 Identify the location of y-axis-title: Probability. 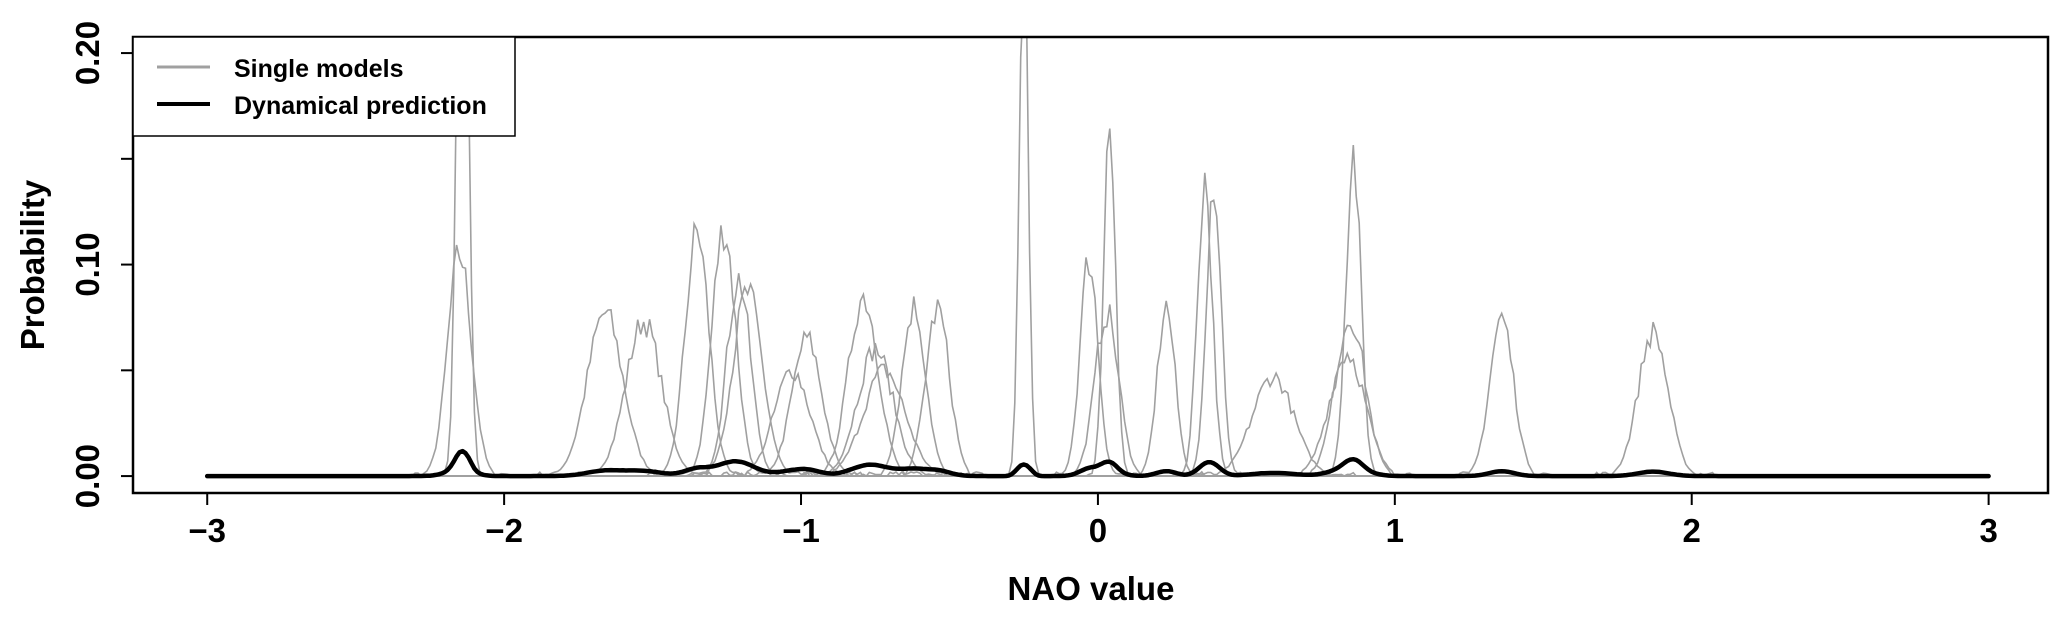
(32, 264).